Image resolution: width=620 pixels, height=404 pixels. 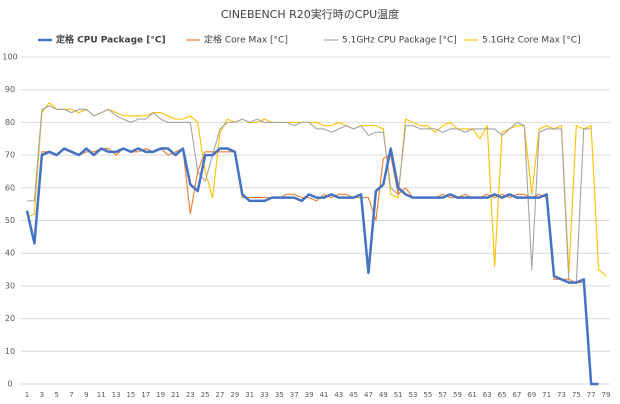 I want to click on y-tick-label: 80, so click(x=10, y=122).